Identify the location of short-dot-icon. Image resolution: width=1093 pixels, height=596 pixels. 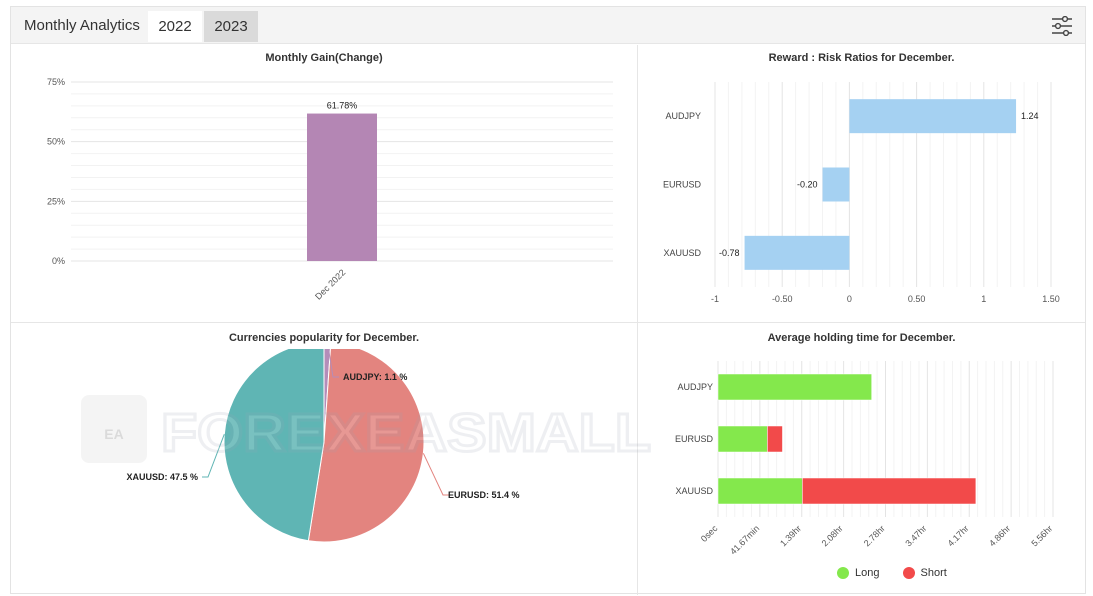
(908, 573).